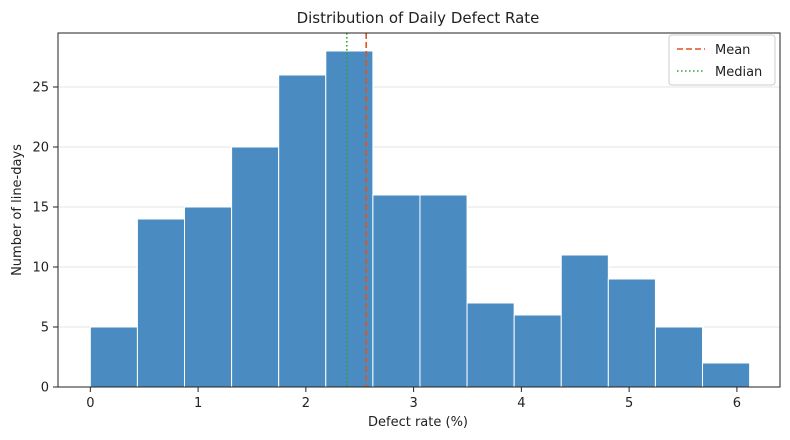 This screenshot has width=790, height=440. Describe the element at coordinates (738, 72) in the screenshot. I see `legend-median-label: Median` at that location.